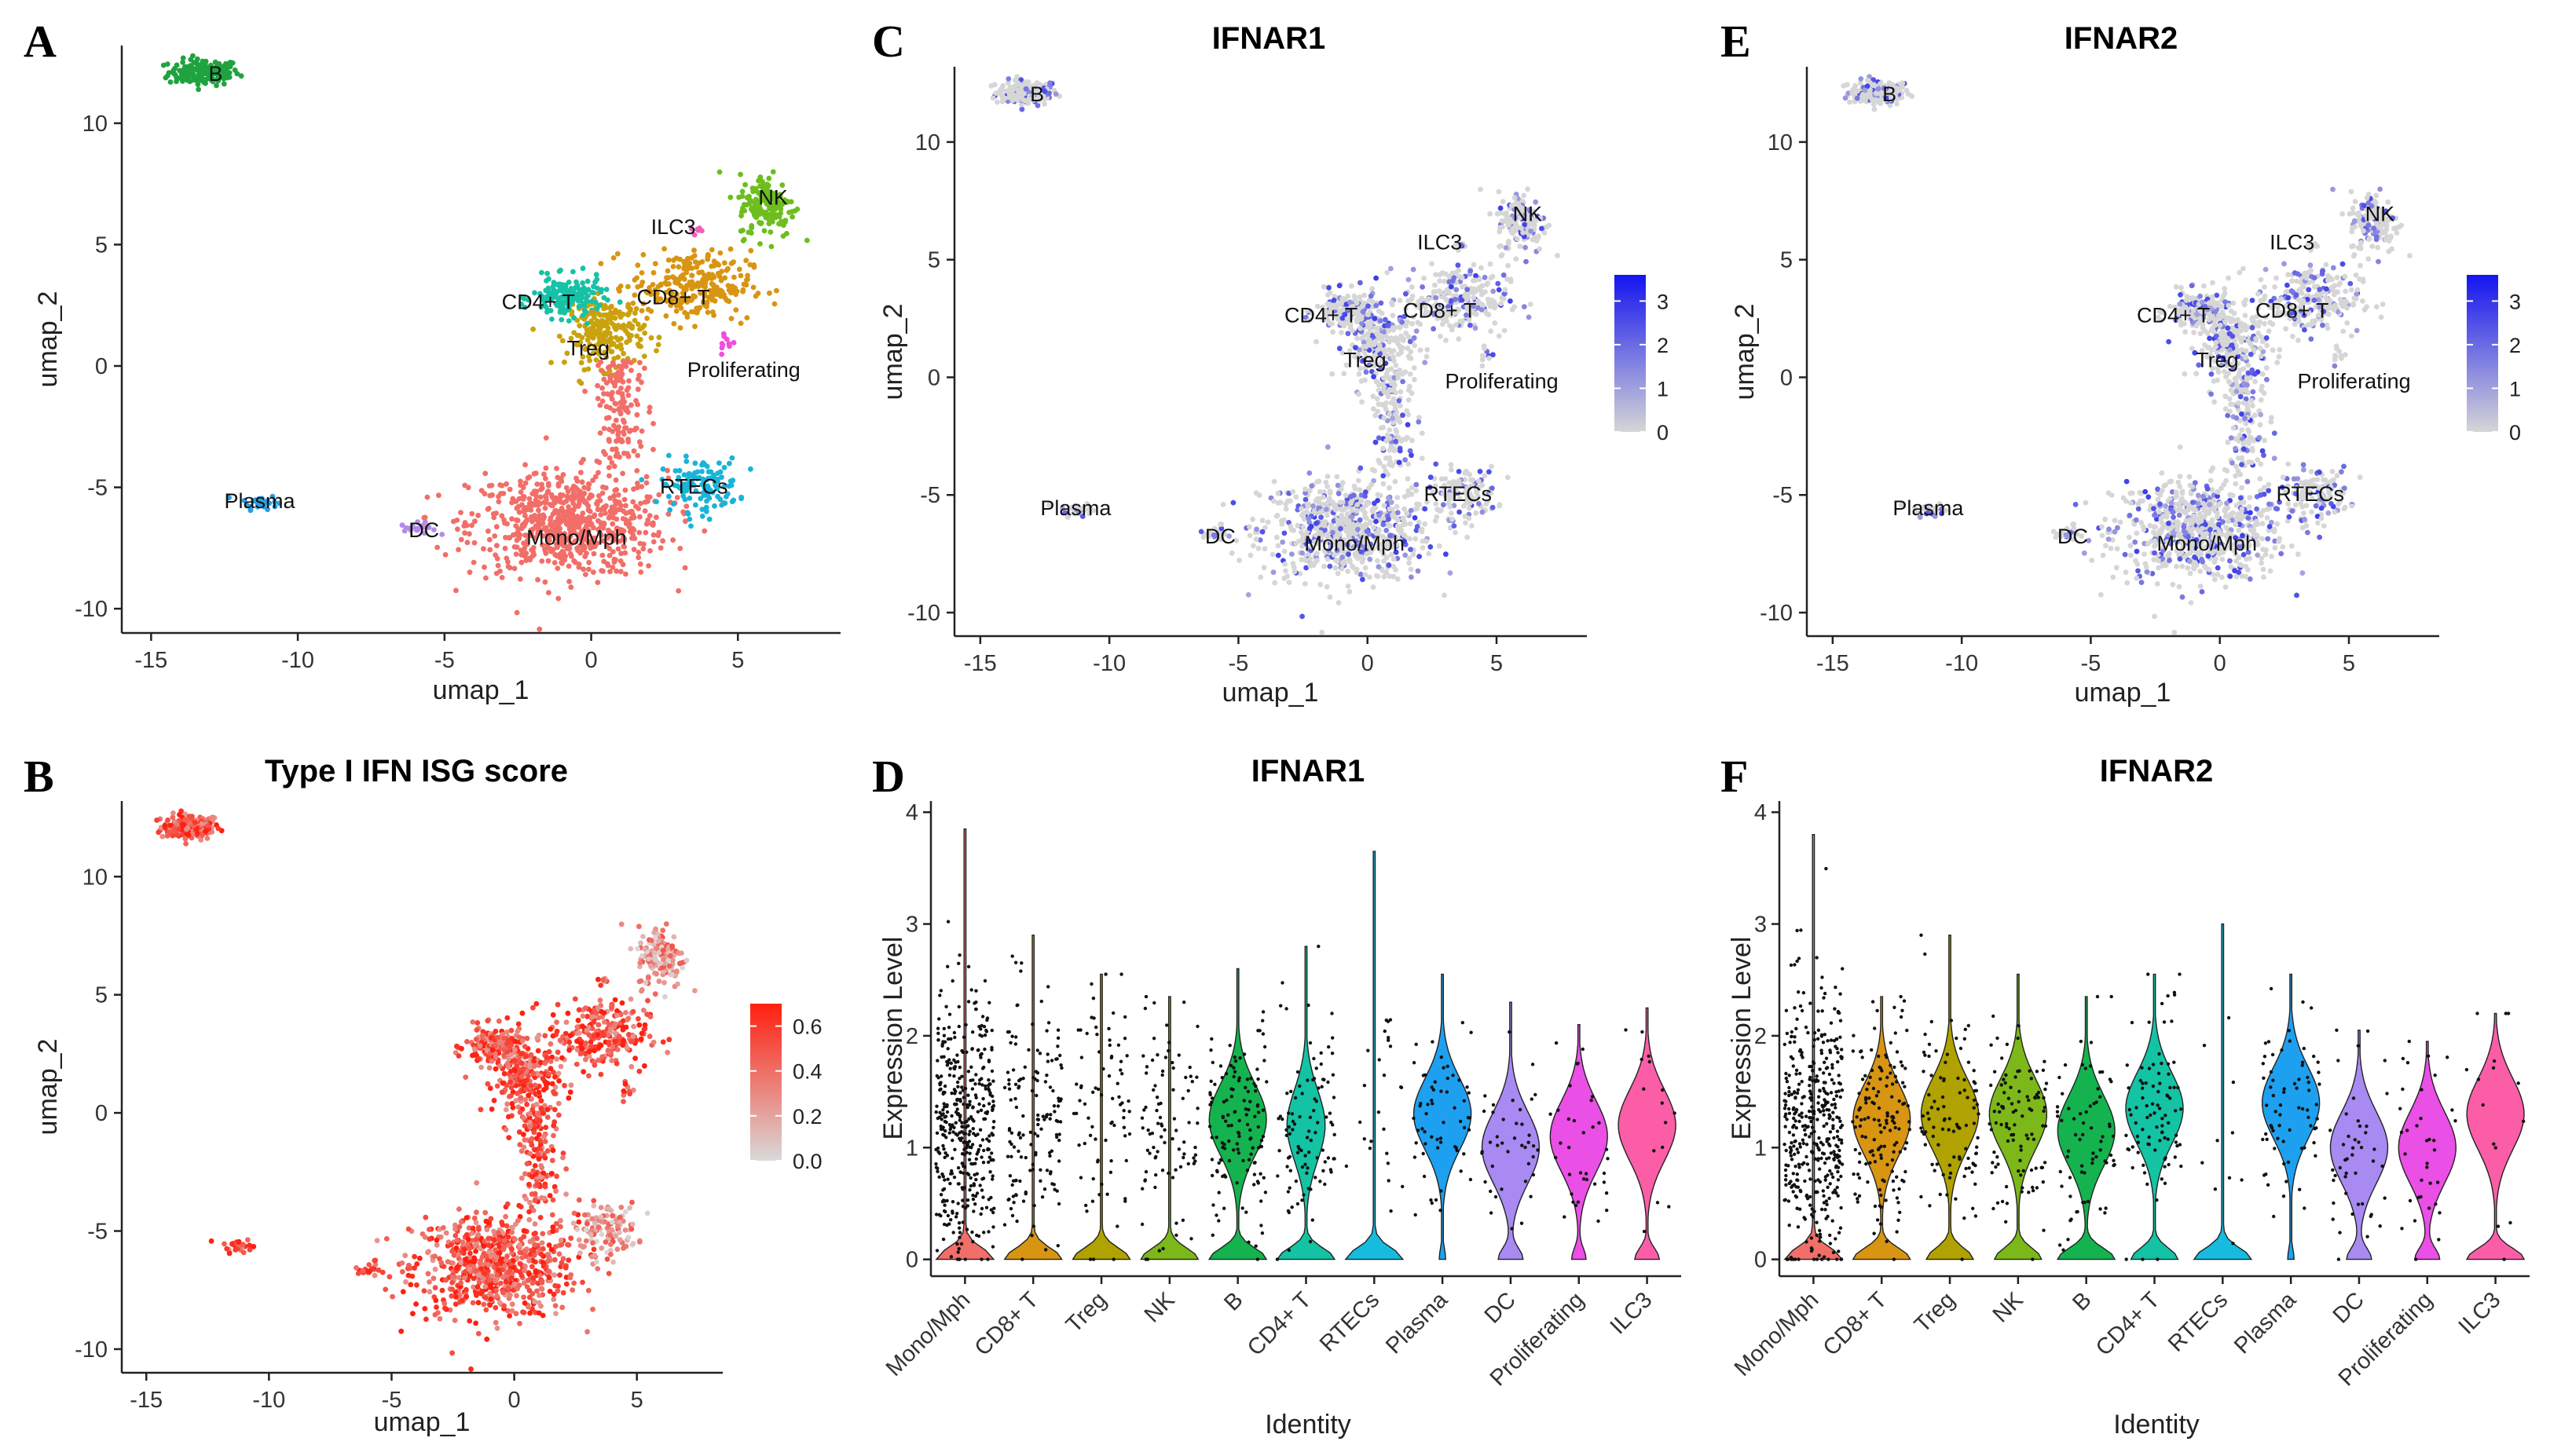 This screenshot has width=2550, height=1456. I want to click on umap-a-ytick-label: -5, so click(97, 488).